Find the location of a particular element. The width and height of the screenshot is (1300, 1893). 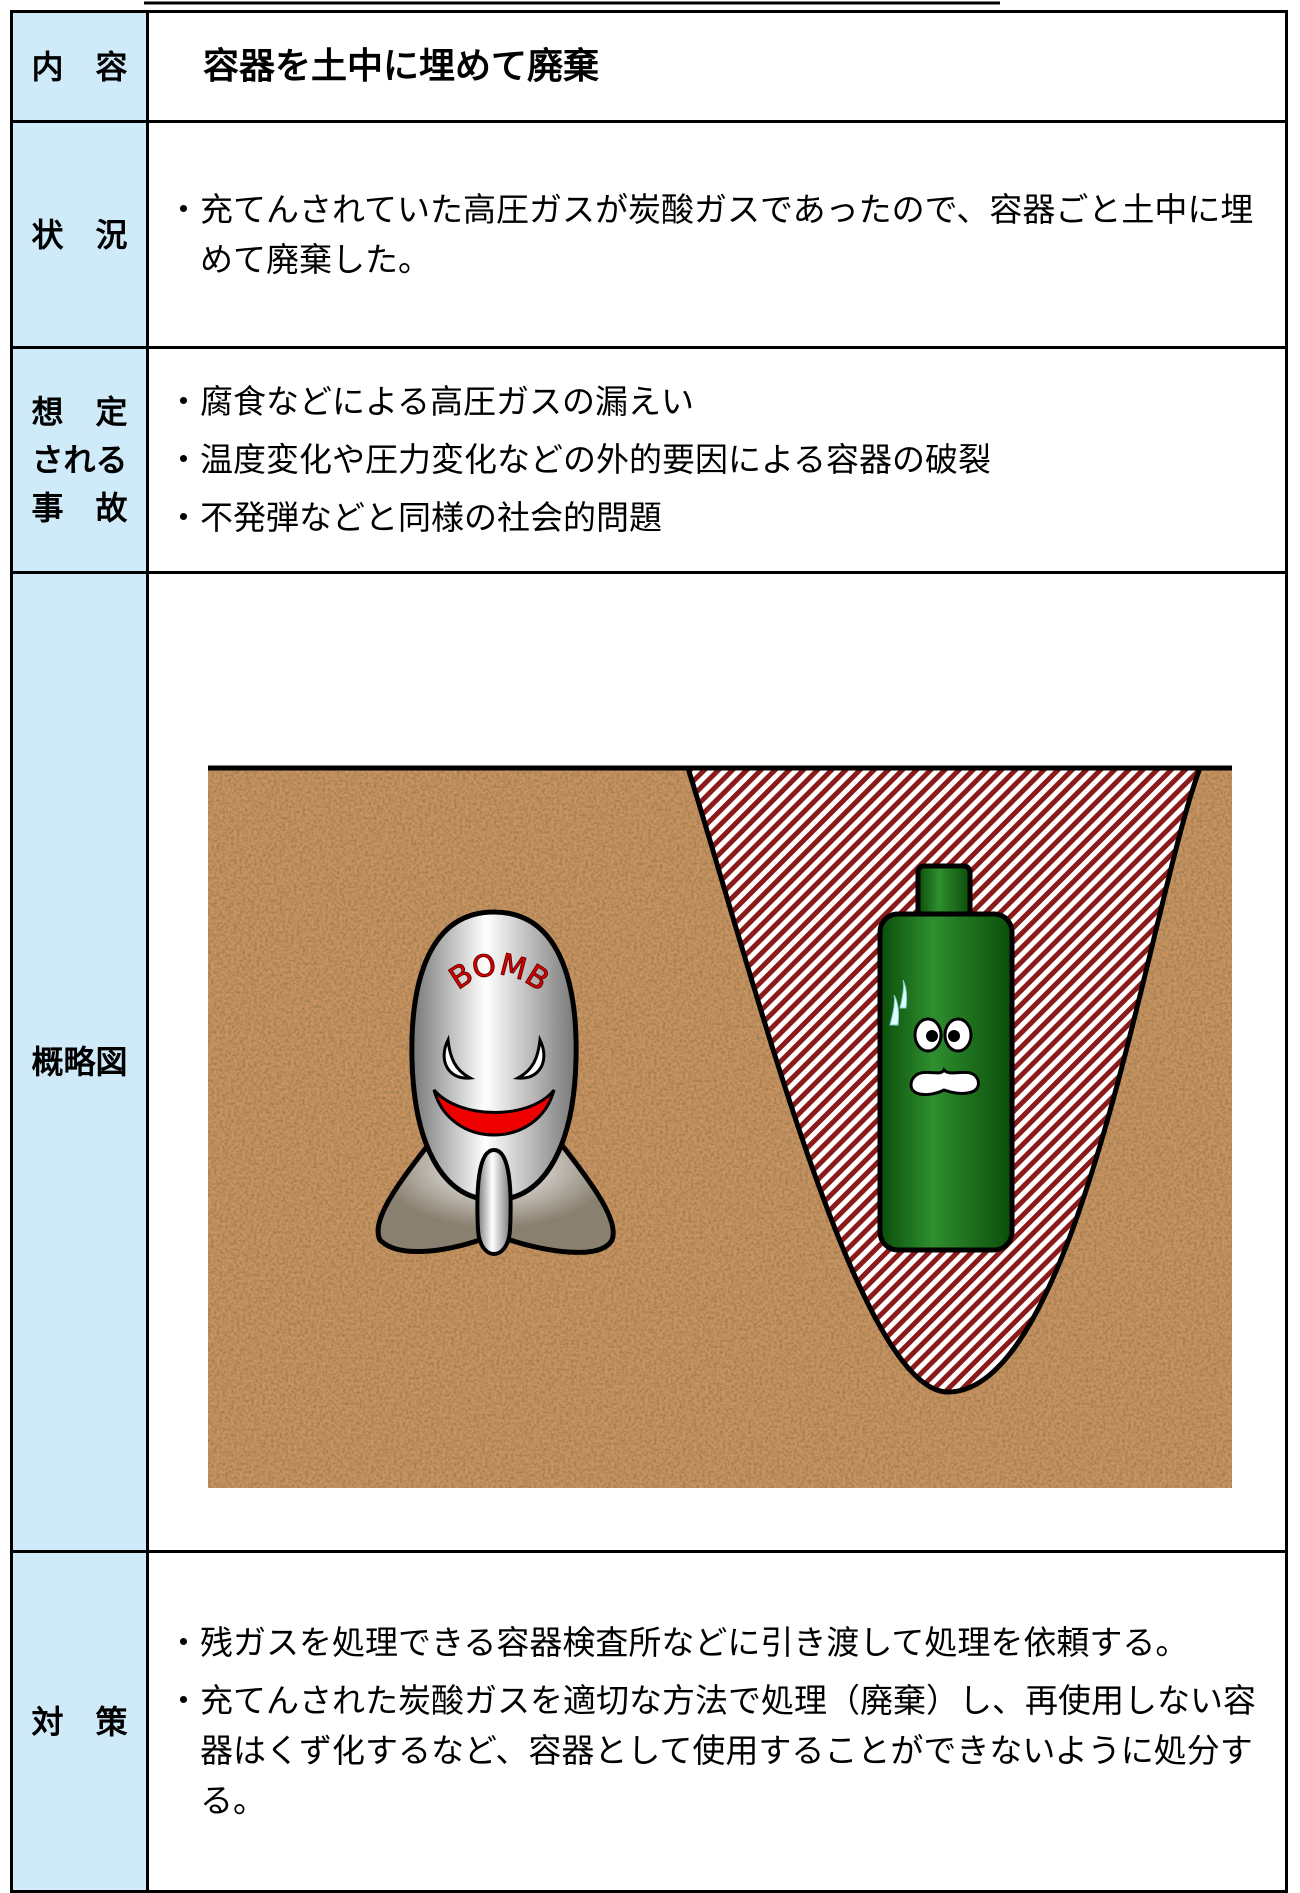

row-label: 概略図 is located at coordinates (81, 1062).